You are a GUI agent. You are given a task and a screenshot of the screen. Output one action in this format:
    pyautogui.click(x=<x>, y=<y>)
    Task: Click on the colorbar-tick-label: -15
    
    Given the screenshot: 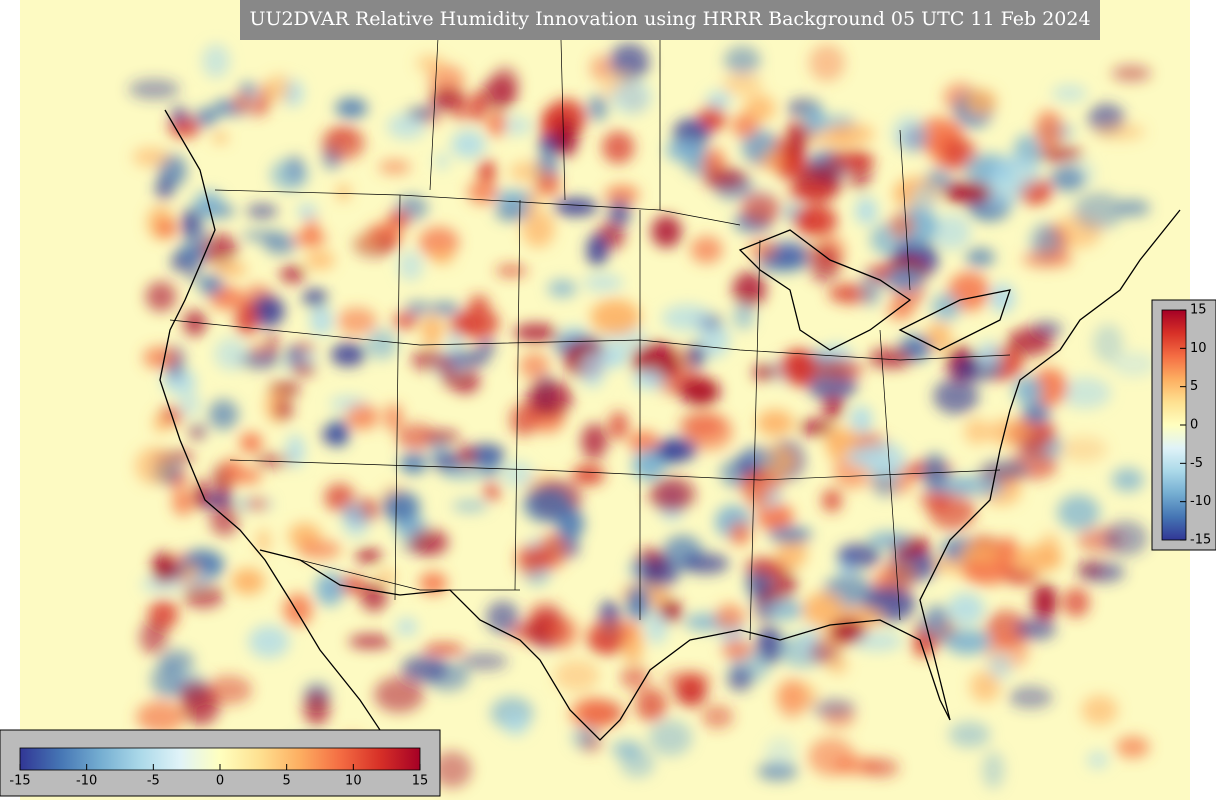 What is the action you would take?
    pyautogui.click(x=19, y=781)
    